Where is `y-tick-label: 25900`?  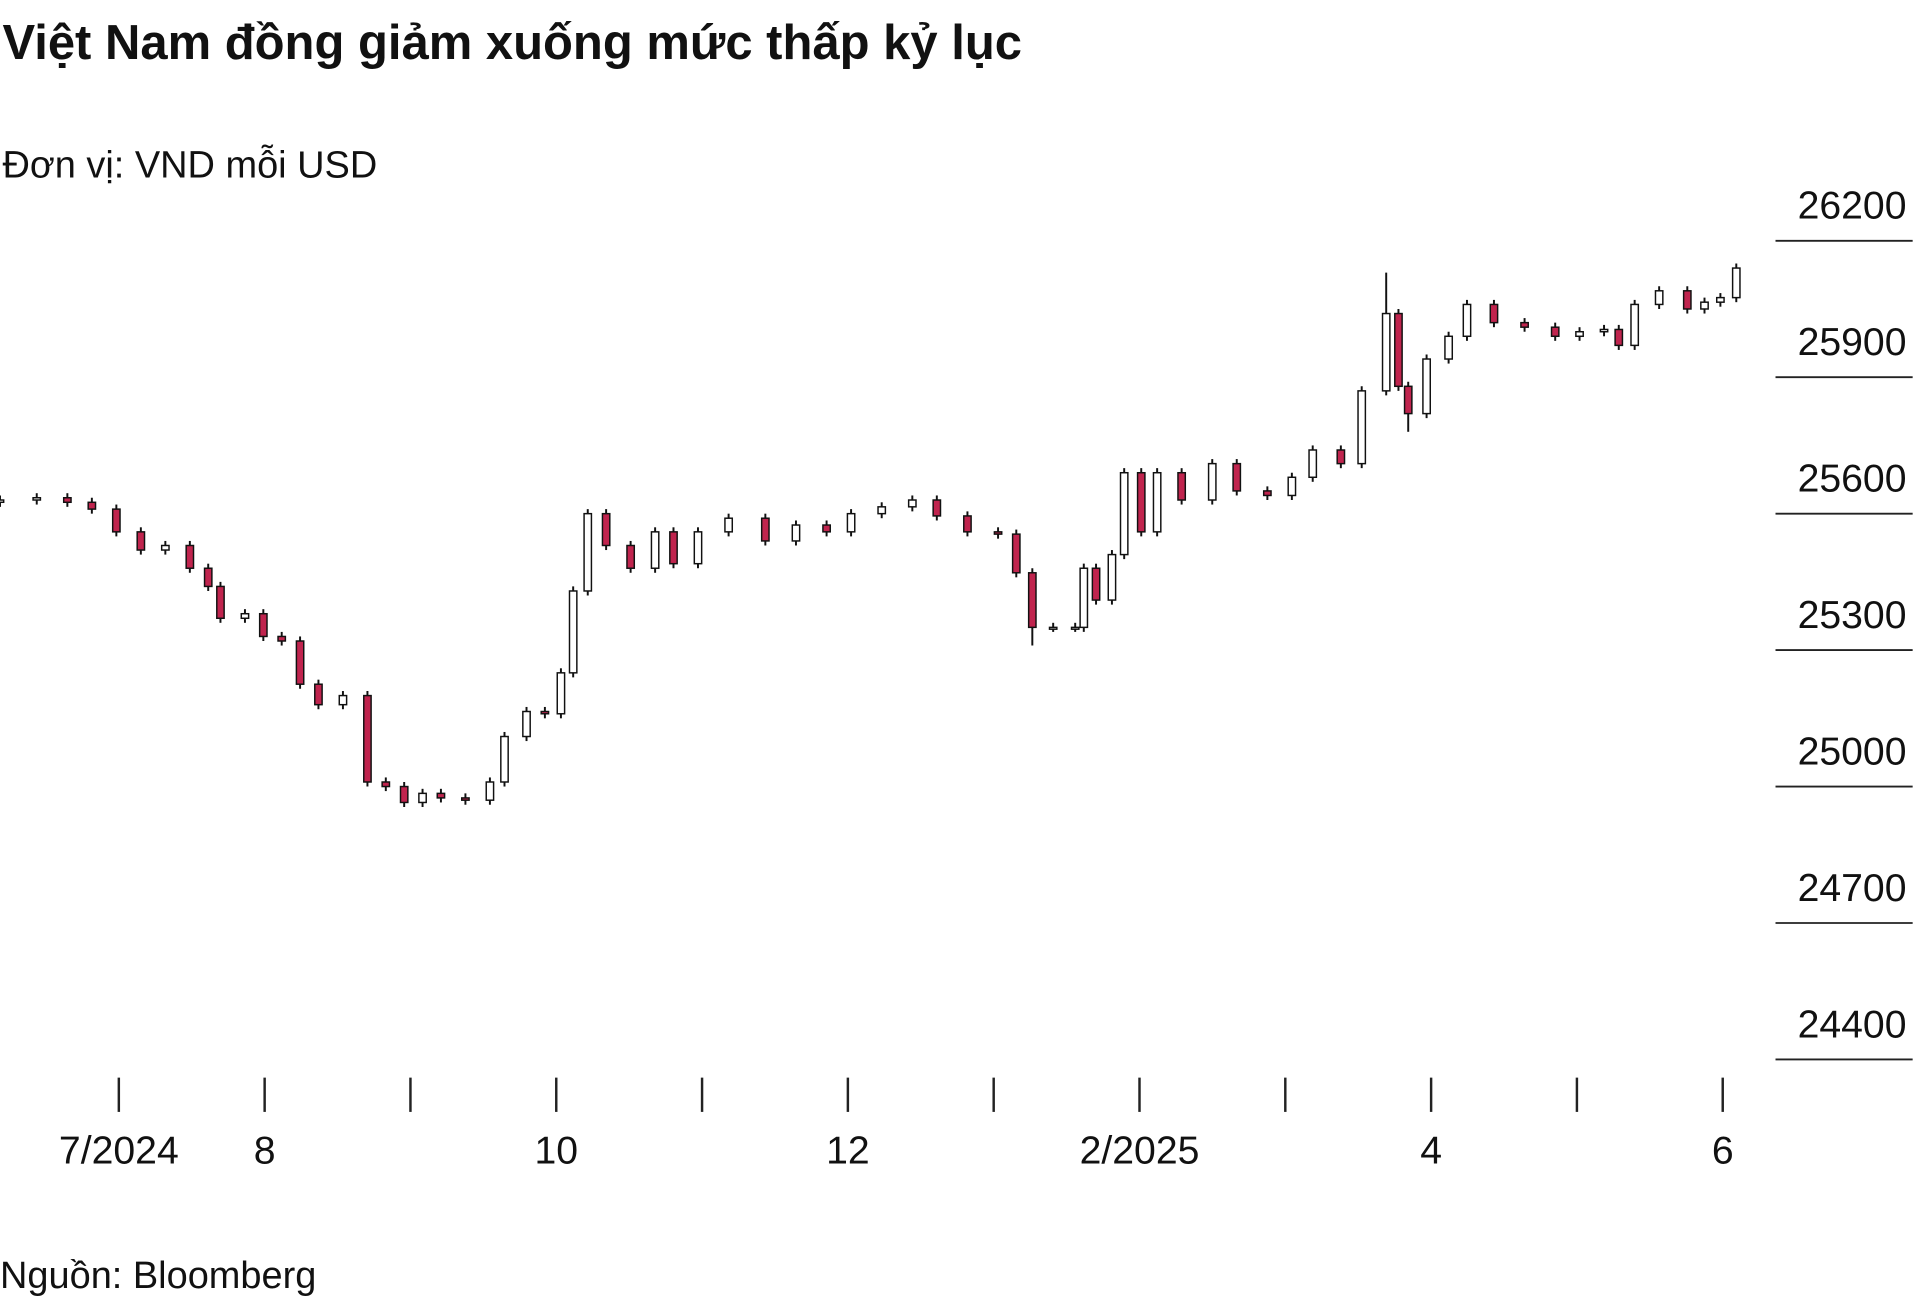
y-tick-label: 25900 is located at coordinates (1852, 342).